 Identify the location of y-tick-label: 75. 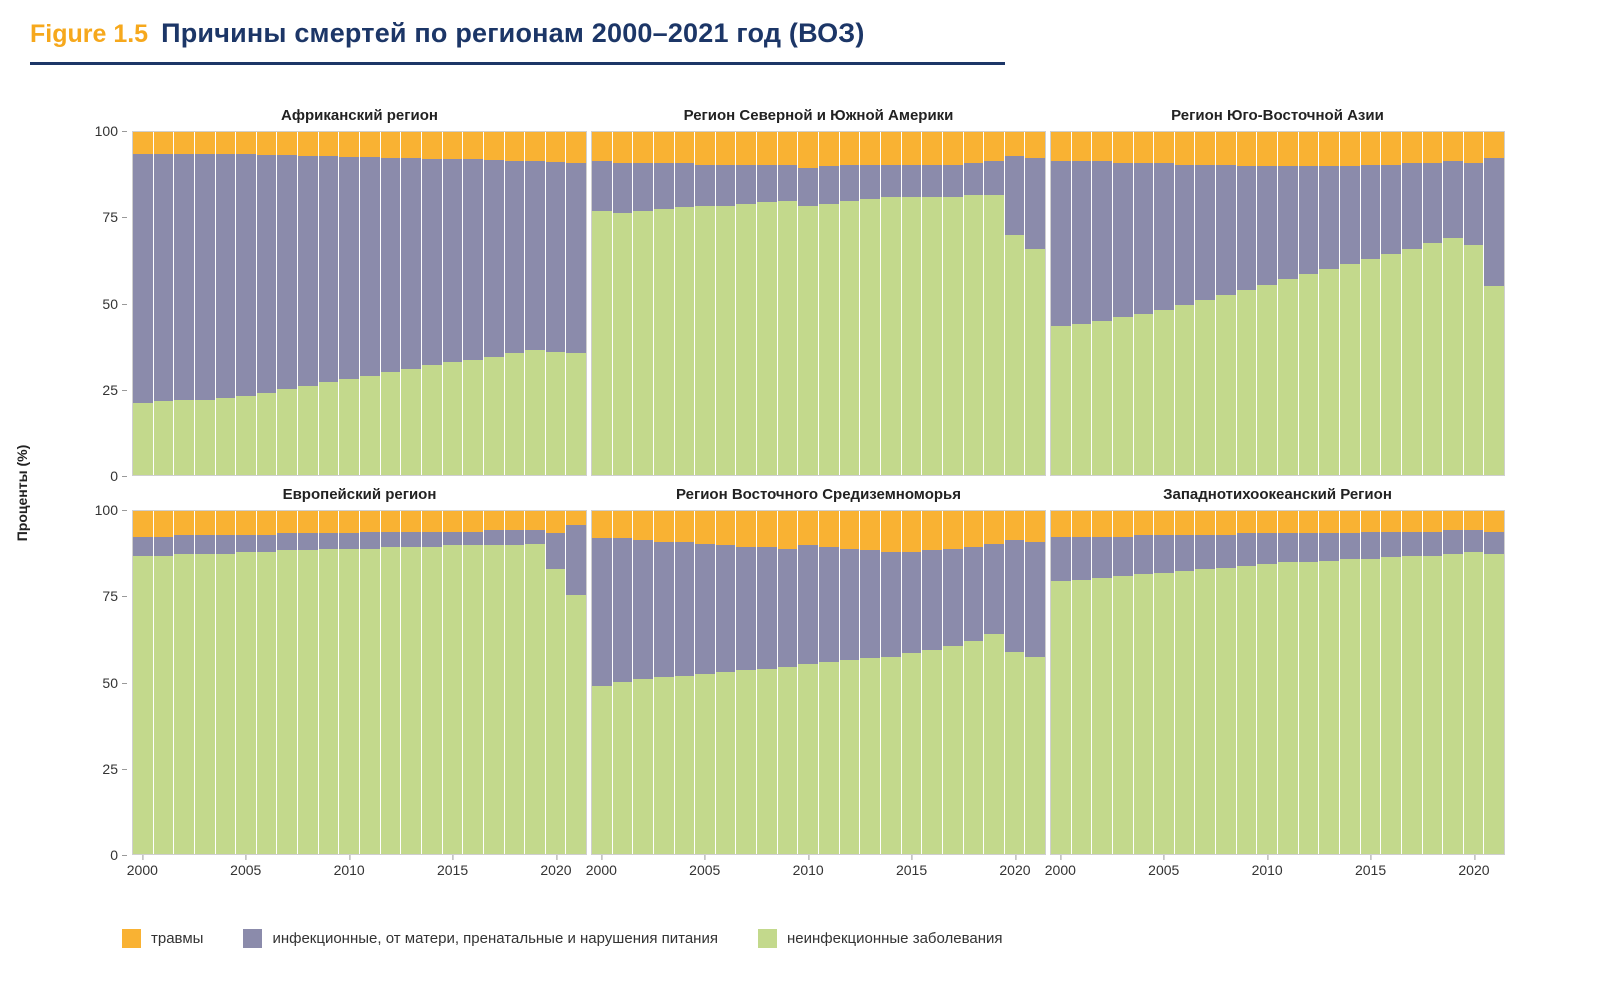
(114, 217).